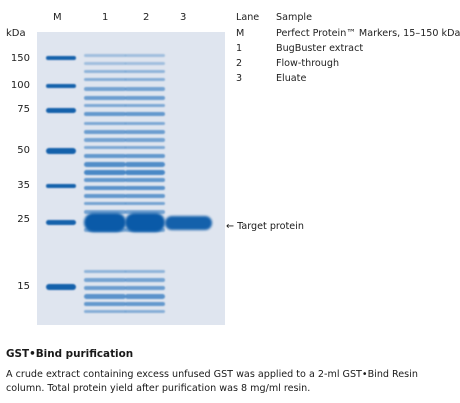 This screenshot has width=460, height=403. I want to click on kda-label: kDa, so click(16, 33).